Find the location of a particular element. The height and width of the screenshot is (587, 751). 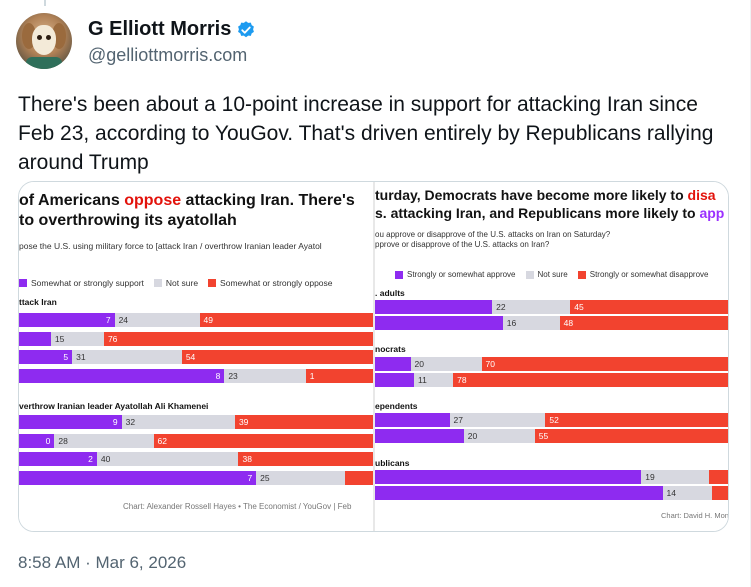

bar-value-label: 19 is located at coordinates (650, 477).